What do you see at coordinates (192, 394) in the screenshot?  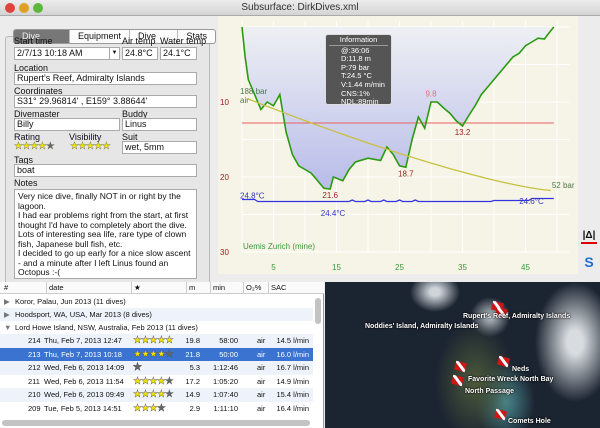 I see `dive-depth: 14.9` at bounding box center [192, 394].